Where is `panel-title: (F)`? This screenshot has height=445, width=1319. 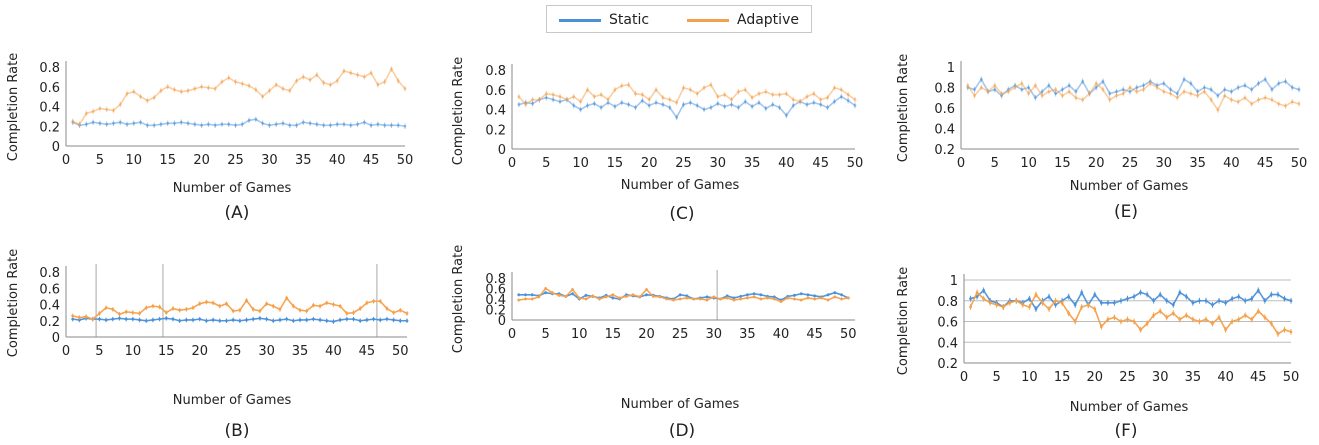
panel-title: (F) is located at coordinates (1125, 431).